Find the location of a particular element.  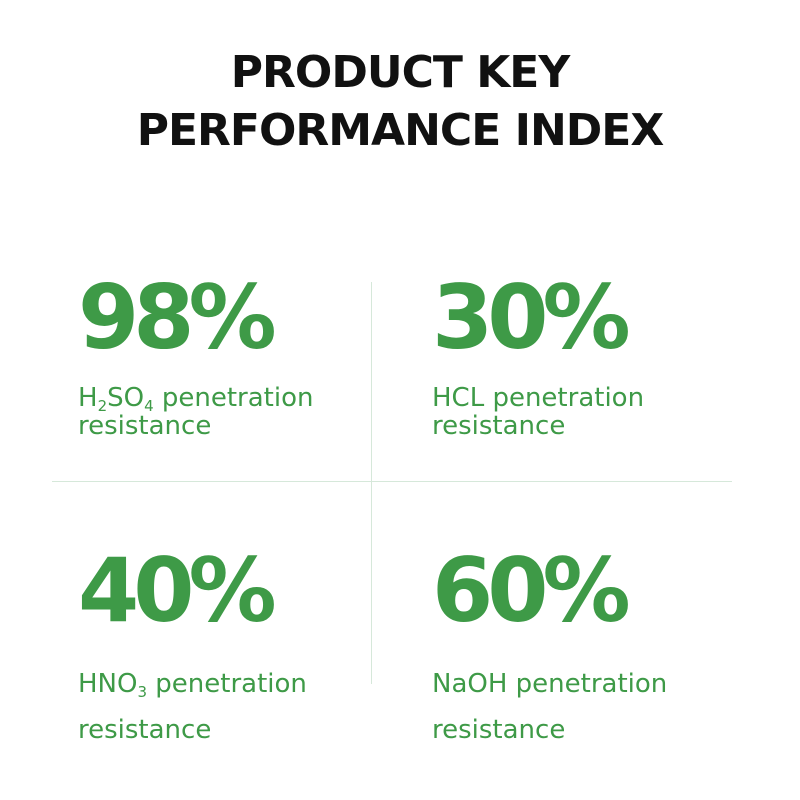

metric-label: HCL penetration resistance is located at coordinates (582, 412).